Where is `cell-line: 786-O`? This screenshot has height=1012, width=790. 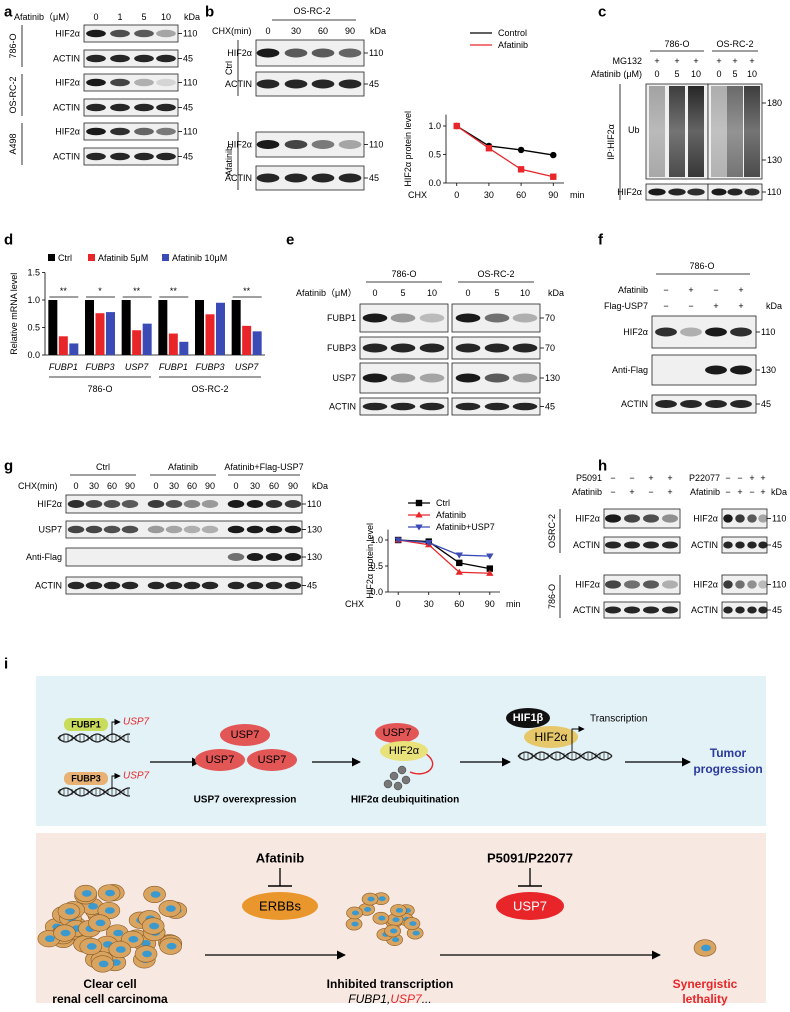
cell-line: 786-O is located at coordinates (676, 44).